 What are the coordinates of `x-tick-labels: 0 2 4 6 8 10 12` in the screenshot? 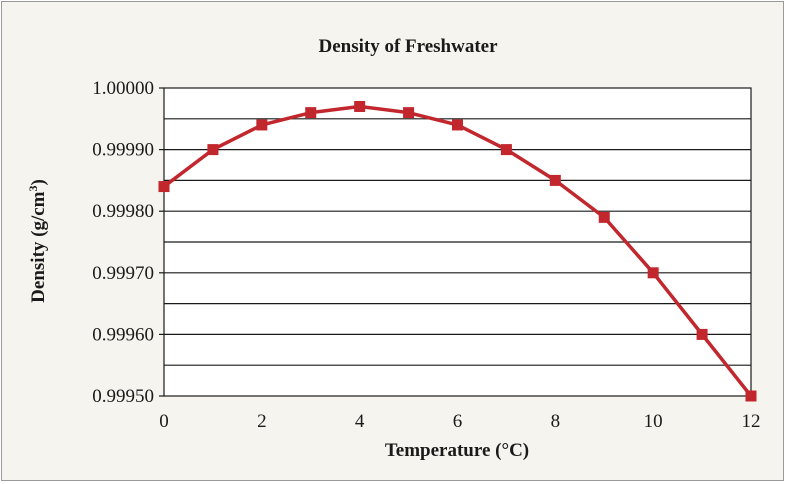 It's located at (459, 421).